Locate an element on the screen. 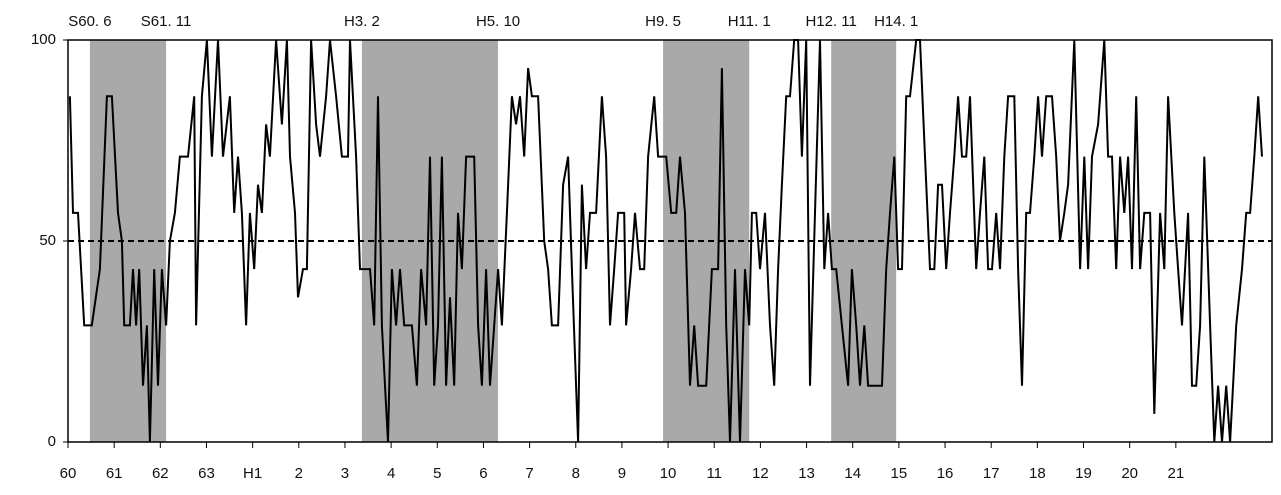 This screenshot has height=495, width=1281. x-tick-label: 61 is located at coordinates (114, 473).